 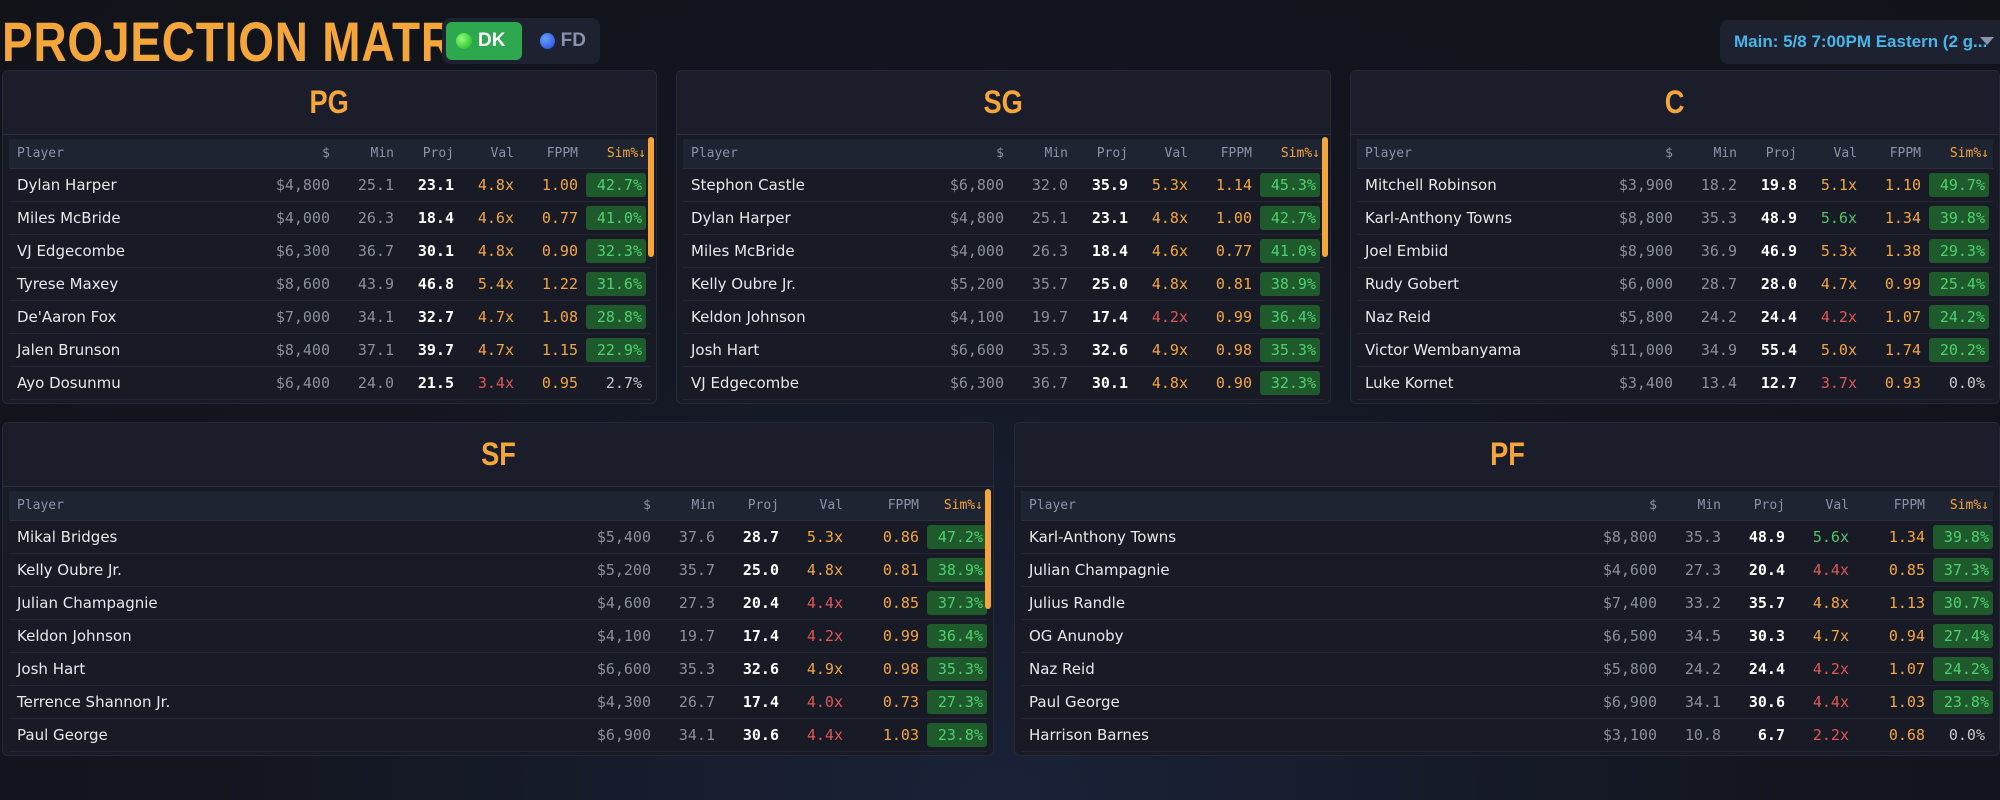 I want to click on projection-cell: 28.0, so click(x=1778, y=284).